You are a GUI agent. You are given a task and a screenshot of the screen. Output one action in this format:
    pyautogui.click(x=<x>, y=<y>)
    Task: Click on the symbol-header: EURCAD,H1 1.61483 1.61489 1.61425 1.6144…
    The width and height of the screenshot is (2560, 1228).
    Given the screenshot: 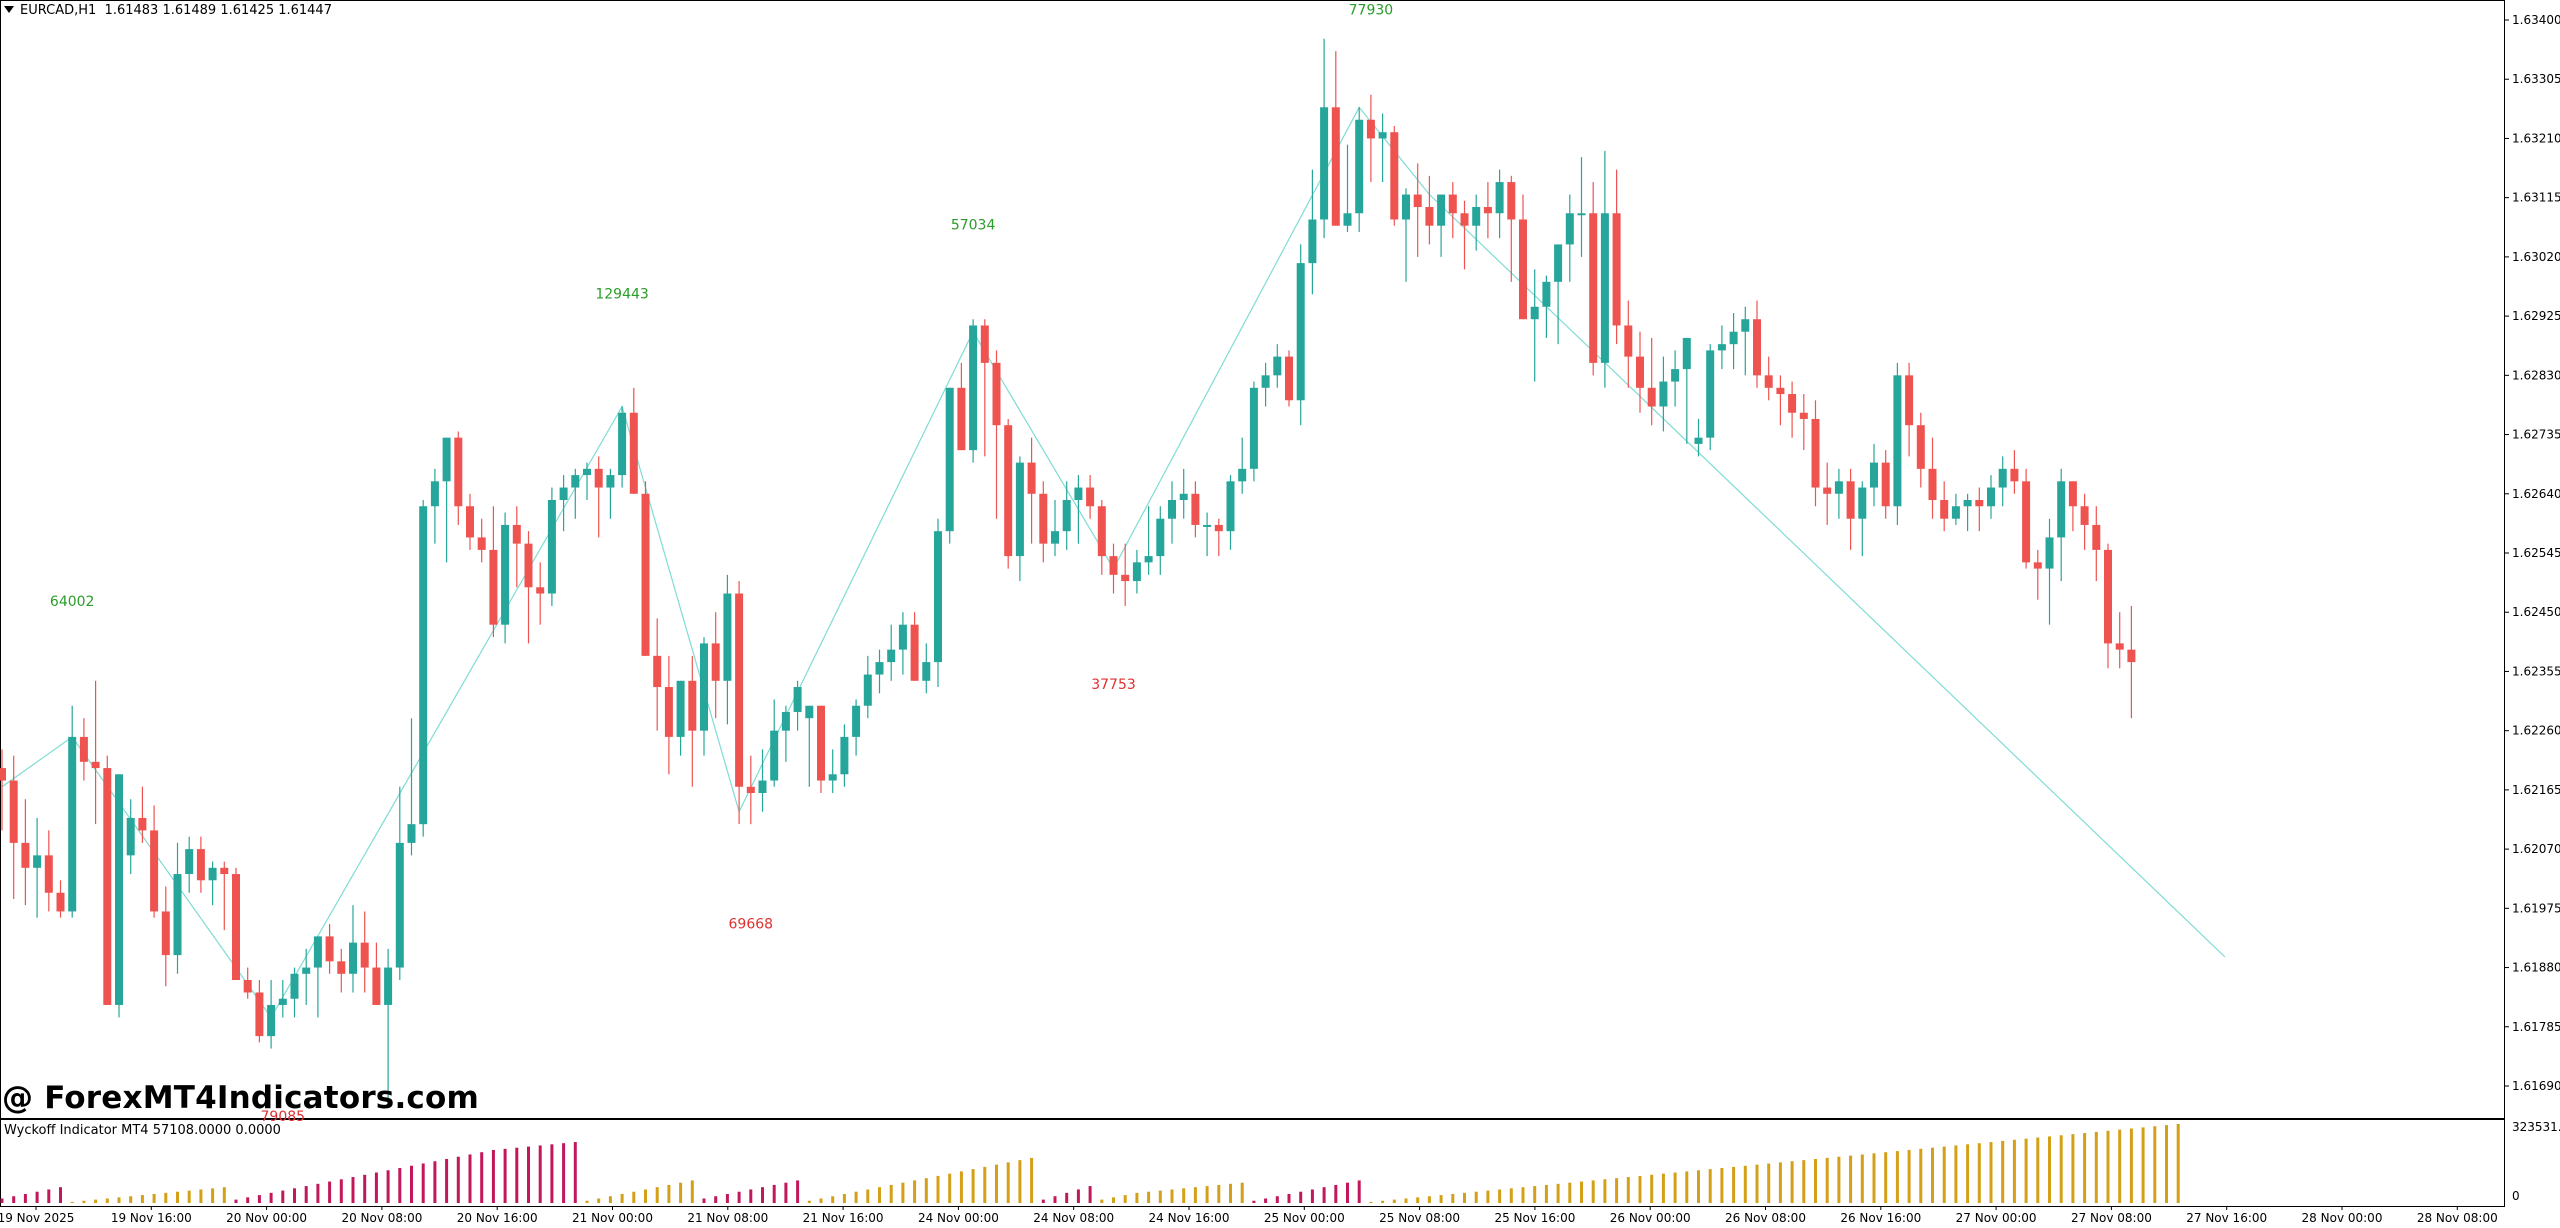 What is the action you would take?
    pyautogui.click(x=168, y=10)
    